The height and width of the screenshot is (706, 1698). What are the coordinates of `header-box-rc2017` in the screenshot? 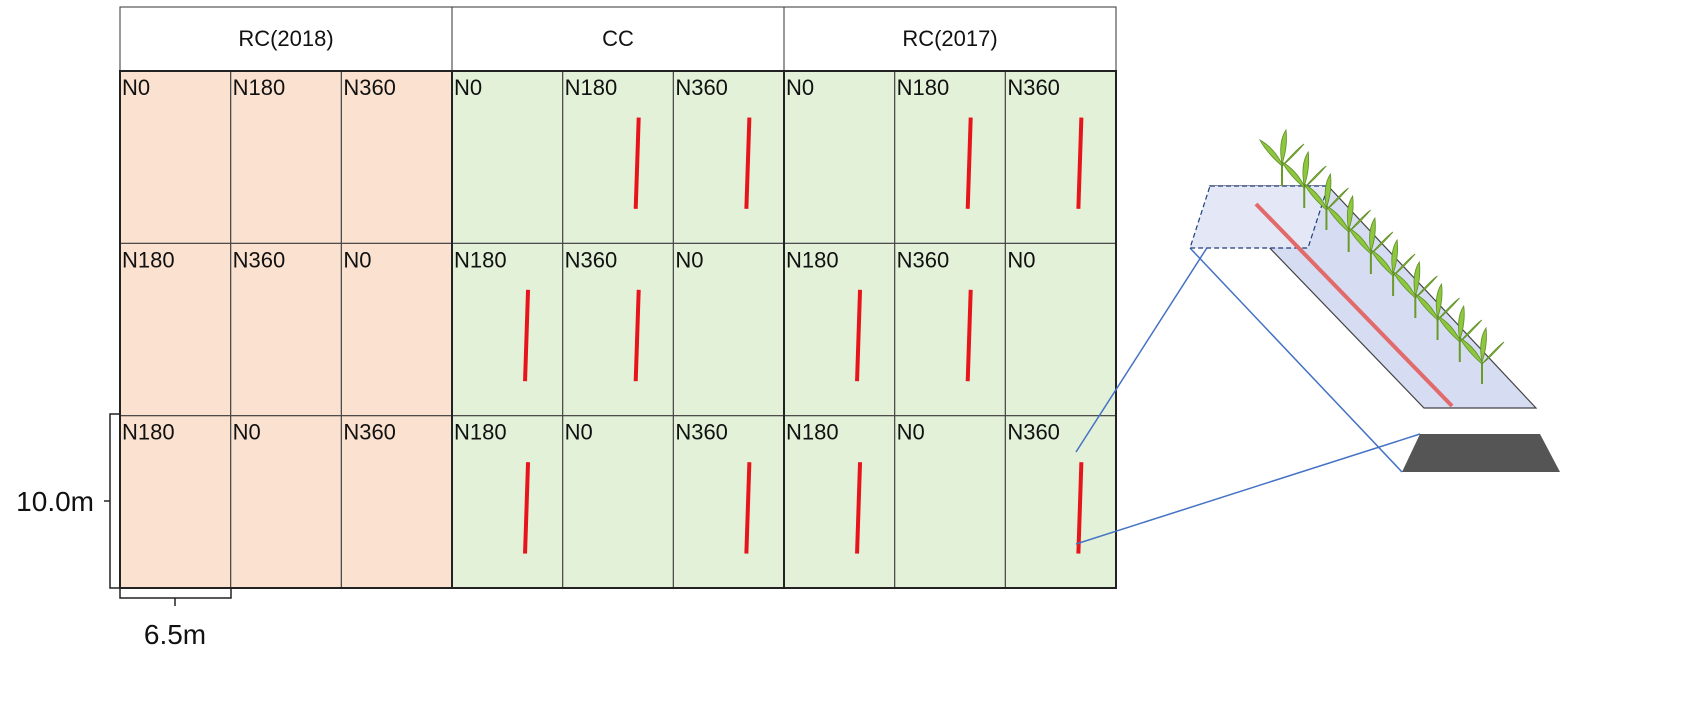 It's located at (950, 39).